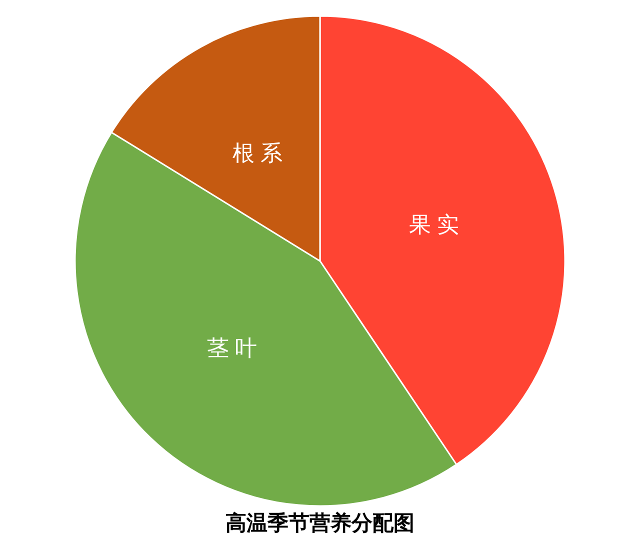 This screenshot has height=552, width=639. Describe the element at coordinates (260, 154) in the screenshot. I see `slice-label: 根系` at that location.